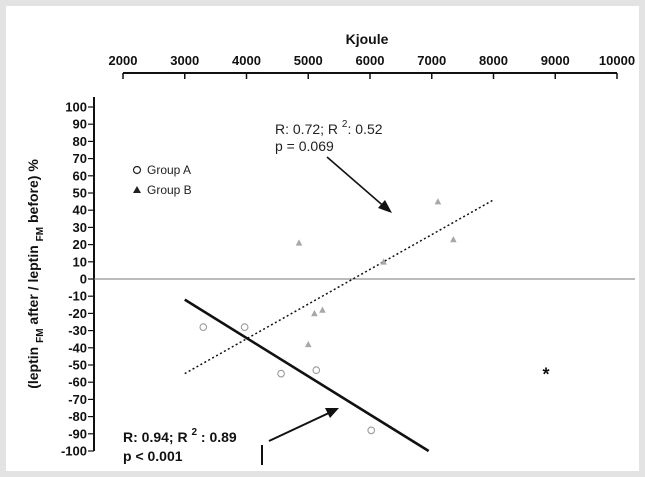 The image size is (645, 477). What do you see at coordinates (77, 382) in the screenshot?
I see `y-tick-label: -60` at bounding box center [77, 382].